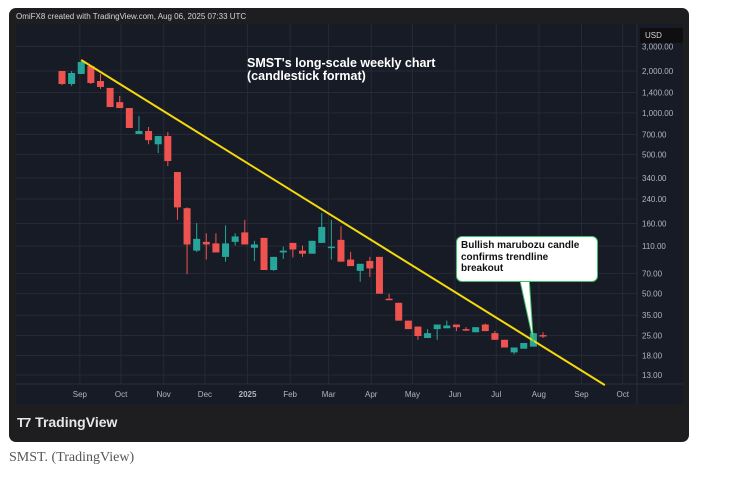 This screenshot has height=480, width=730. What do you see at coordinates (329, 394) in the screenshot?
I see `x-tick-label: Mar` at bounding box center [329, 394].